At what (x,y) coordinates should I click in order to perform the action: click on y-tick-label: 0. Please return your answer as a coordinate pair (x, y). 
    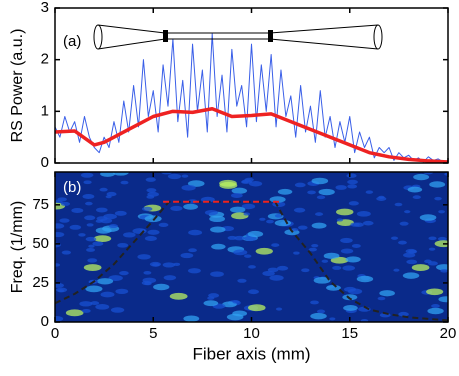
    Looking at the image, I should click on (45, 321).